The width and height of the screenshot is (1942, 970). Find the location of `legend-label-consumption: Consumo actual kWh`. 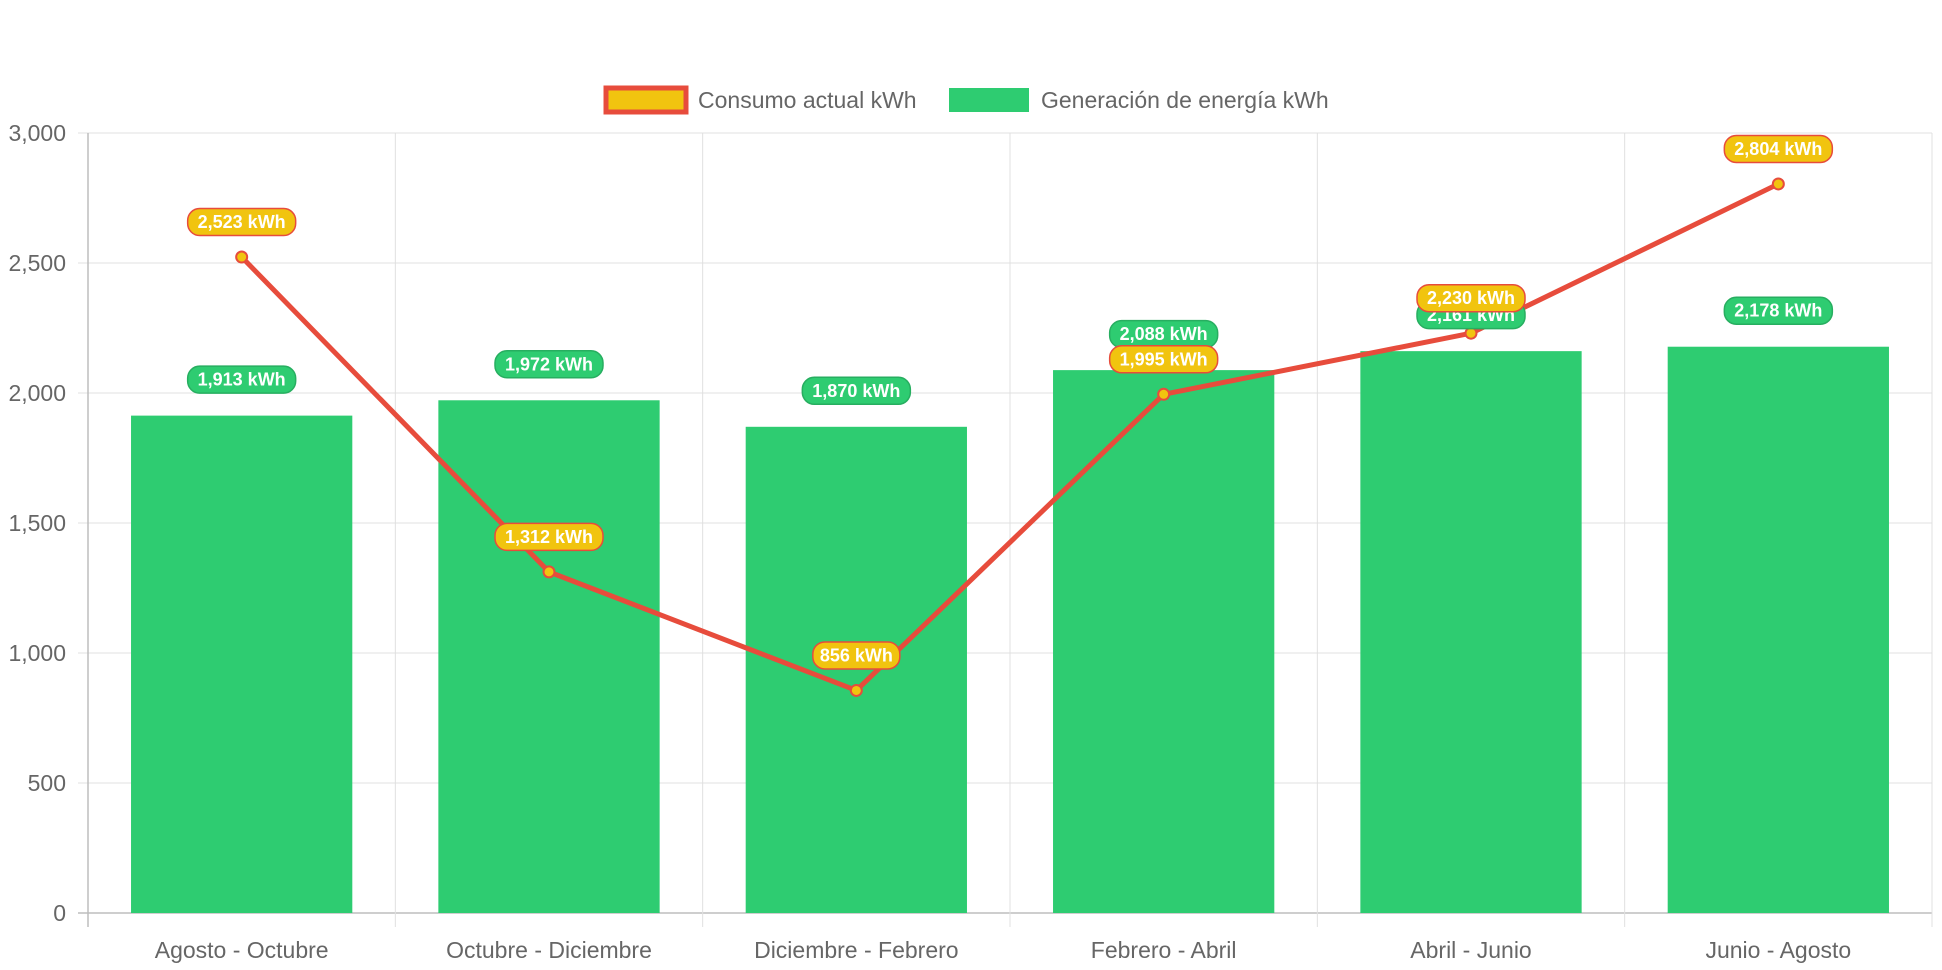

legend-label-consumption: Consumo actual kWh is located at coordinates (807, 100).